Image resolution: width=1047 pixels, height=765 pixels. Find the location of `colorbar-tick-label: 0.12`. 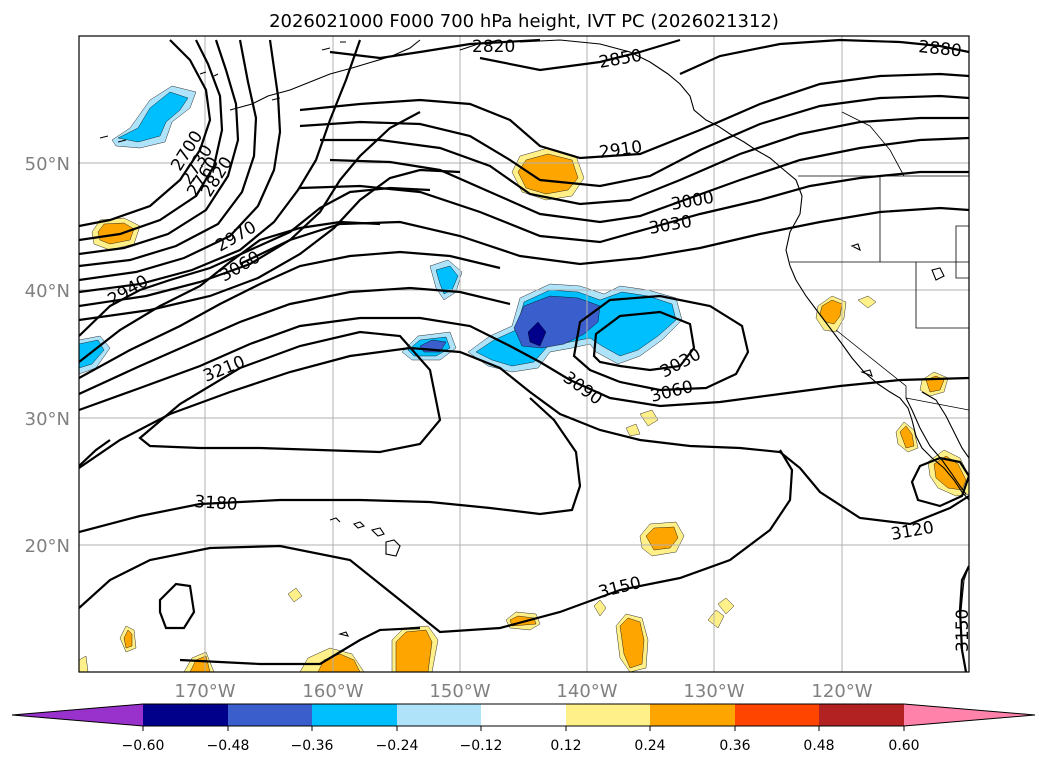

colorbar-tick-label: 0.12 is located at coordinates (565, 746).